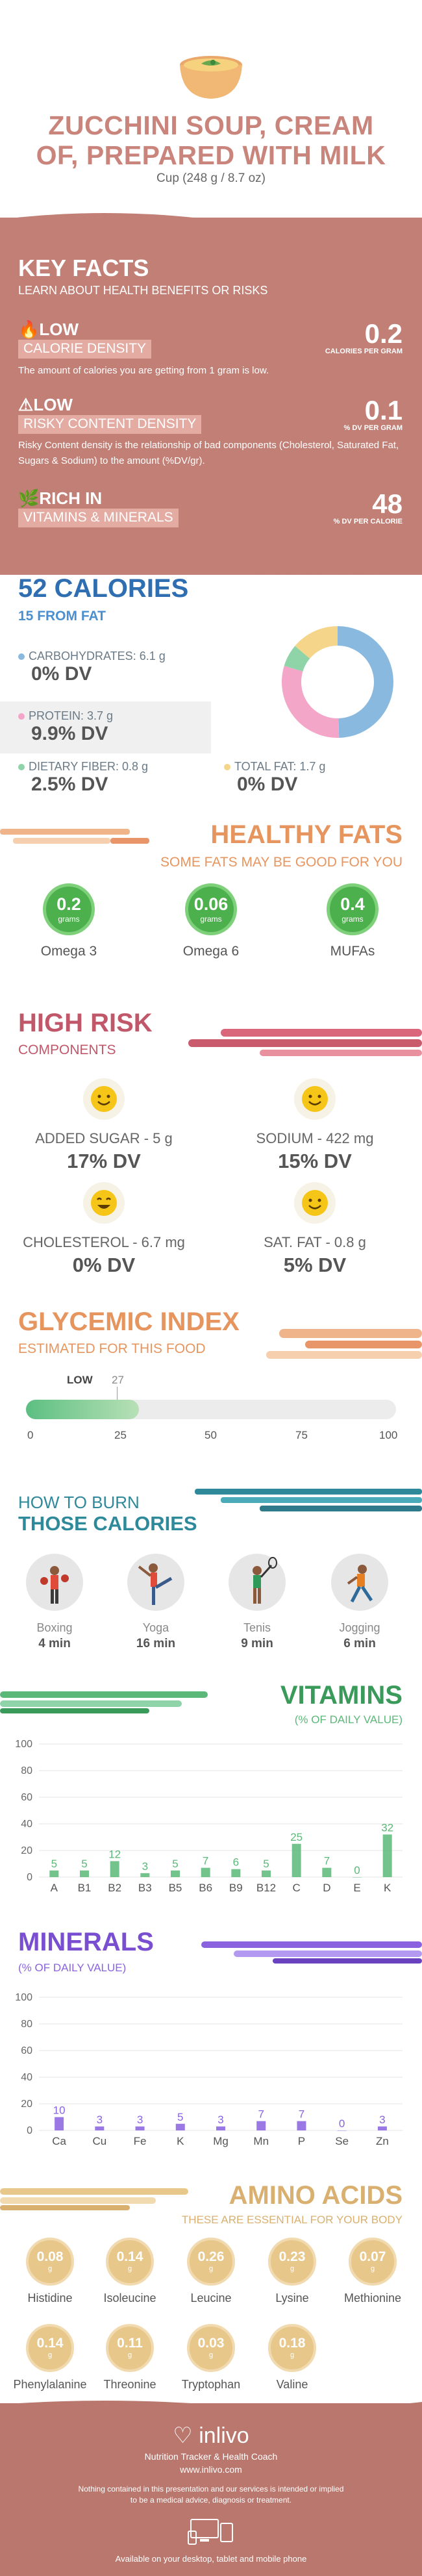 The height and width of the screenshot is (2576, 422). Describe the element at coordinates (315, 1265) in the screenshot. I see `risk-dv: 5% DV` at that location.